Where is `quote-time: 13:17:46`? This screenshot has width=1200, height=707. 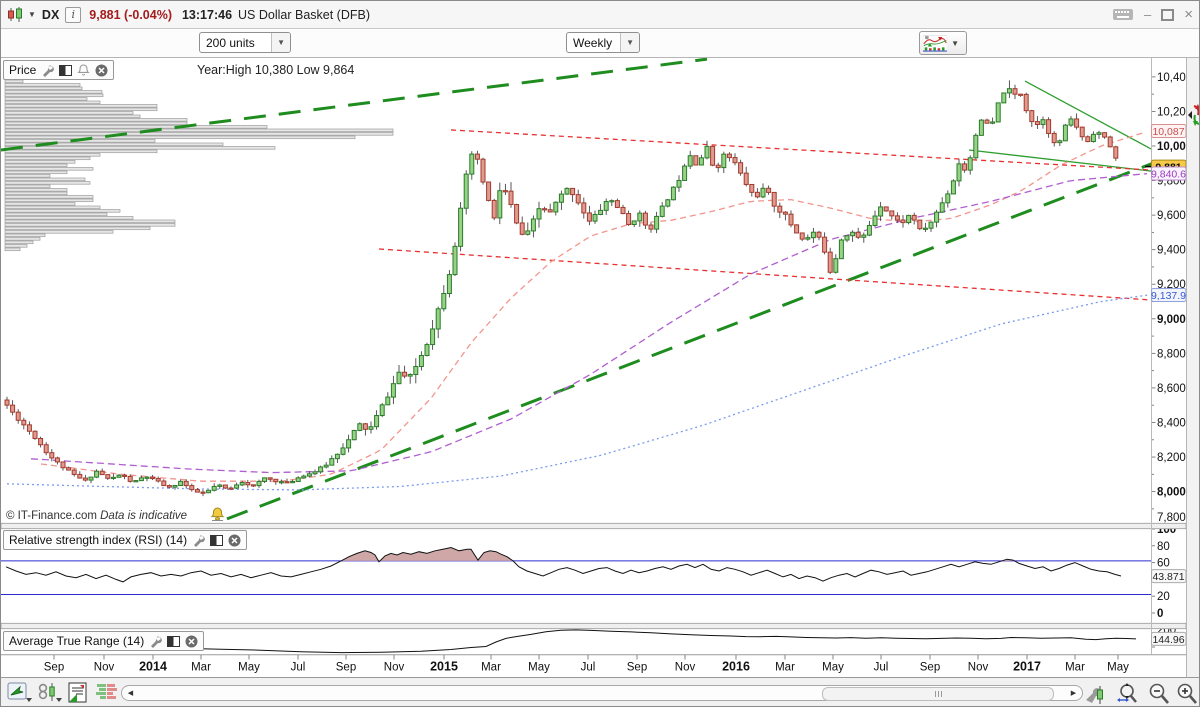 quote-time: 13:17:46 is located at coordinates (207, 14).